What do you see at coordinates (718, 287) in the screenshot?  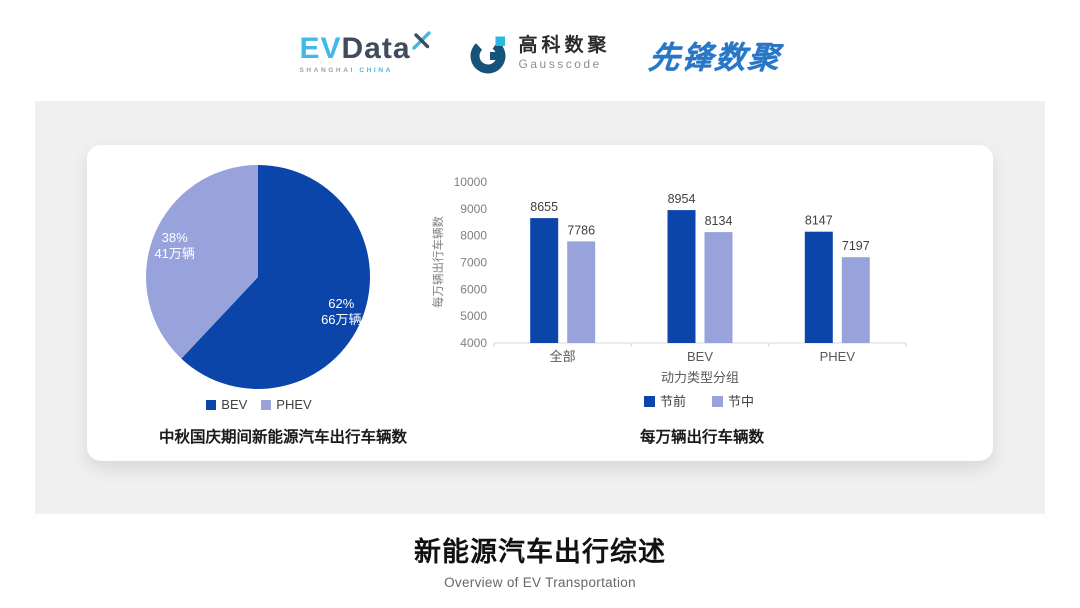 I see `bar-节中-BEV` at bounding box center [718, 287].